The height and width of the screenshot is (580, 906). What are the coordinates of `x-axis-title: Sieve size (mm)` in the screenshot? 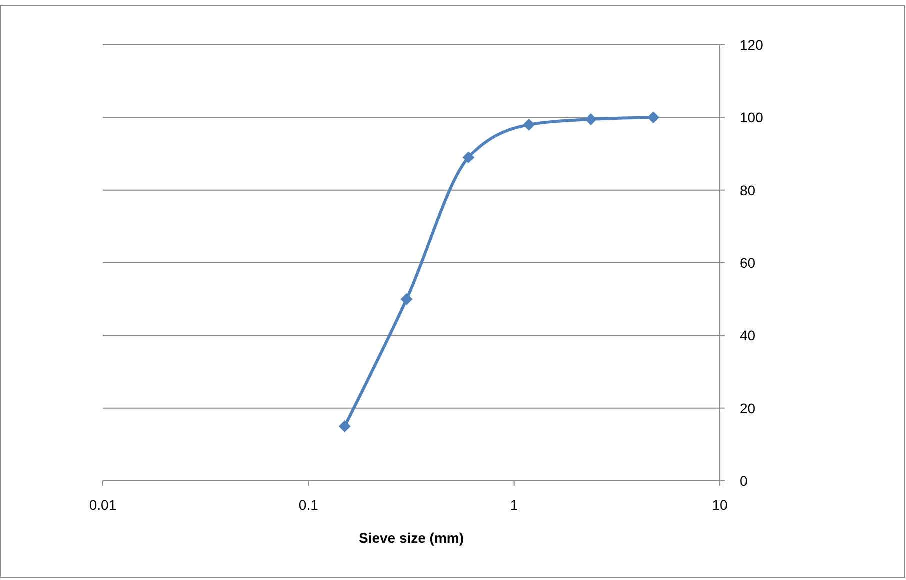 It's located at (411, 538).